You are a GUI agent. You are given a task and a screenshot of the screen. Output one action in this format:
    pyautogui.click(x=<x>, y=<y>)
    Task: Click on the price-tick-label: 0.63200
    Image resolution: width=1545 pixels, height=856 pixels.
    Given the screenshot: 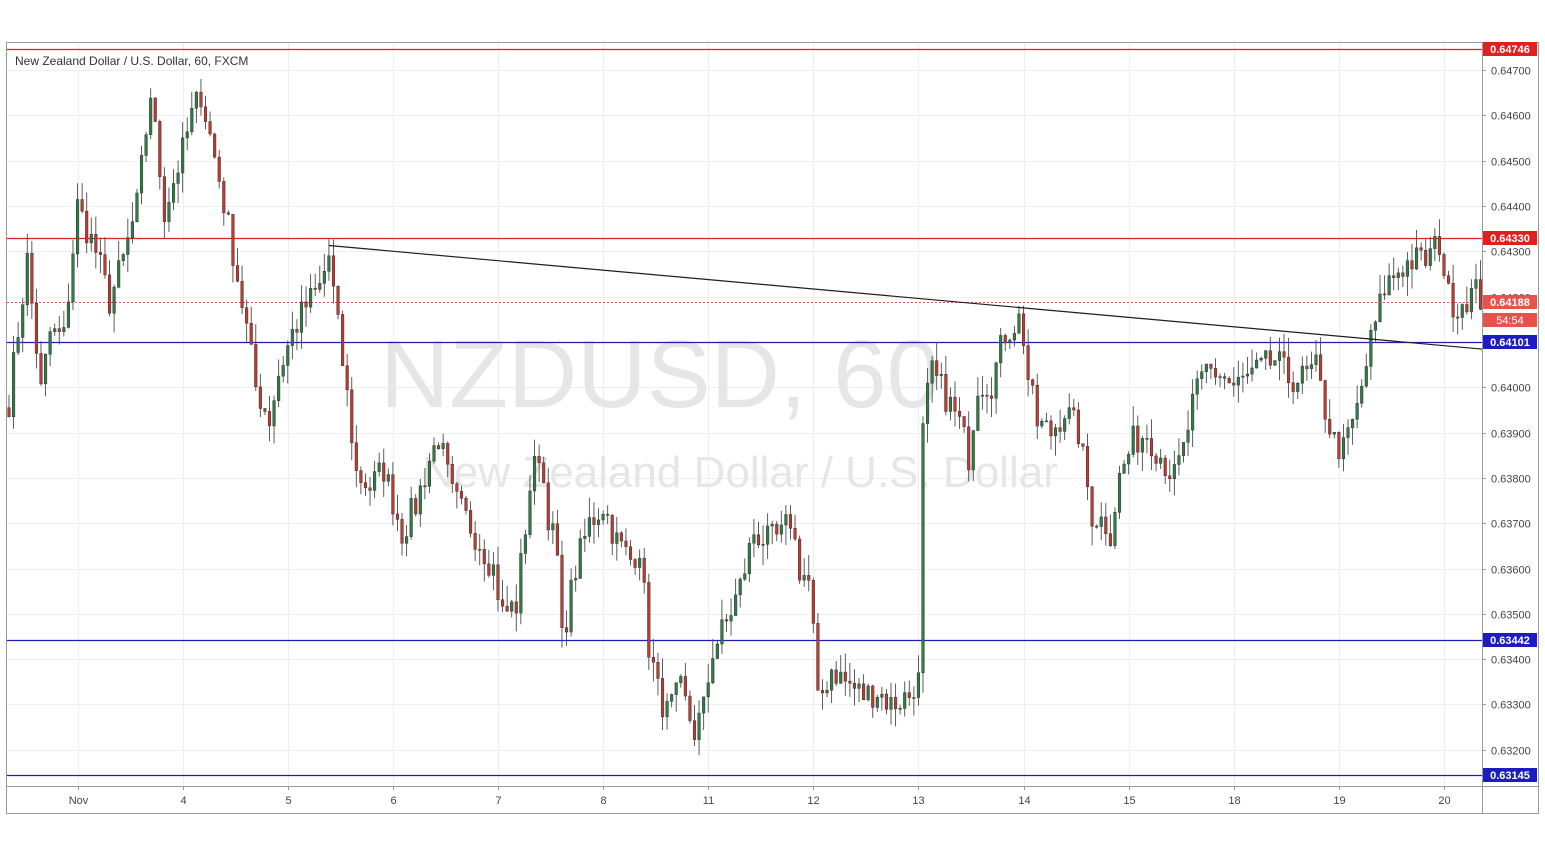 What is the action you would take?
    pyautogui.click(x=1511, y=752)
    